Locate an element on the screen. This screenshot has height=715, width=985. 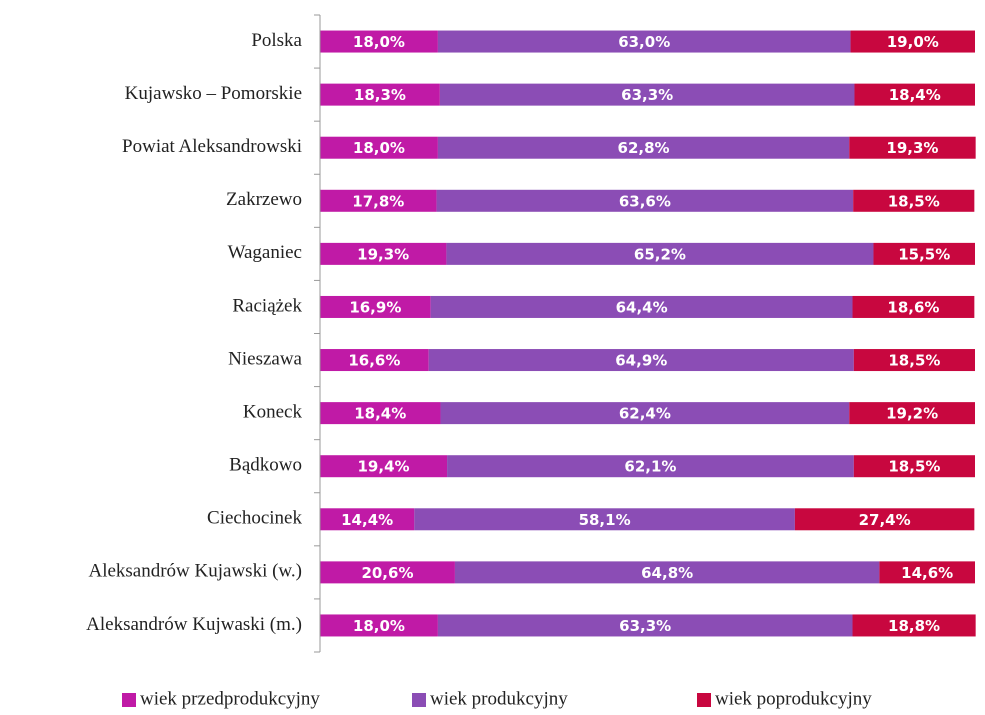
data-label: 18,3% is located at coordinates (380, 95).